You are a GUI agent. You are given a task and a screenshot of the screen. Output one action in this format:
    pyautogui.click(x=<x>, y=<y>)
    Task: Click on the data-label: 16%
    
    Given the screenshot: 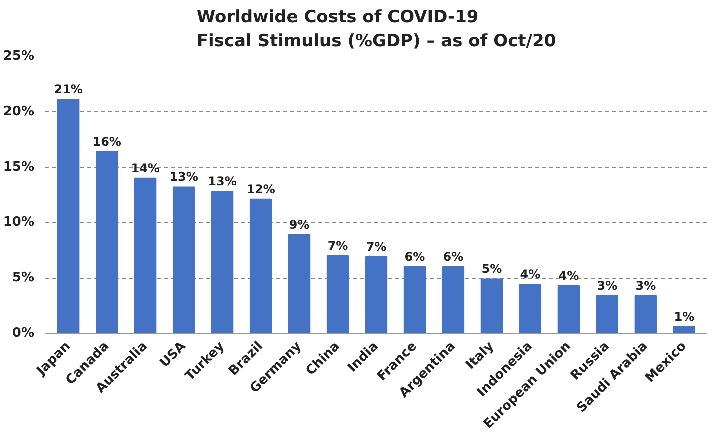 What is the action you would take?
    pyautogui.click(x=107, y=141)
    